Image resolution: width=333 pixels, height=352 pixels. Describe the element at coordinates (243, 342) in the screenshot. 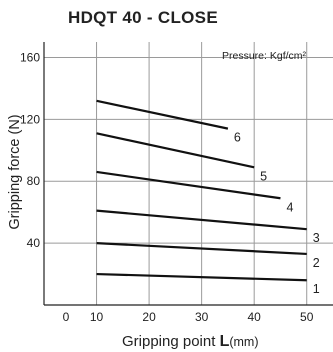

I see `x-axis-label-unit: (mm)` at that location.